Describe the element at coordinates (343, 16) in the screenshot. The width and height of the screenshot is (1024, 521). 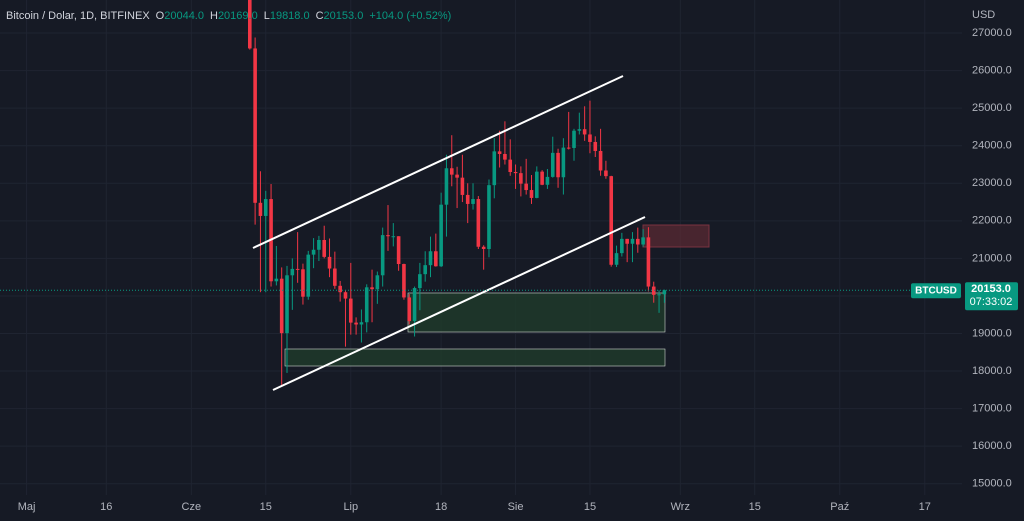
I see `ohlc-value: 20153.0` at that location.